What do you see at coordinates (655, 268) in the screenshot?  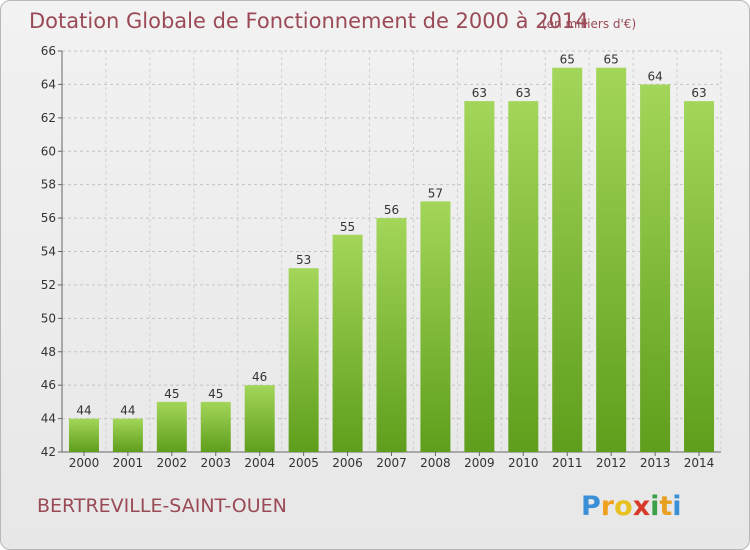 I see `bar-2013` at bounding box center [655, 268].